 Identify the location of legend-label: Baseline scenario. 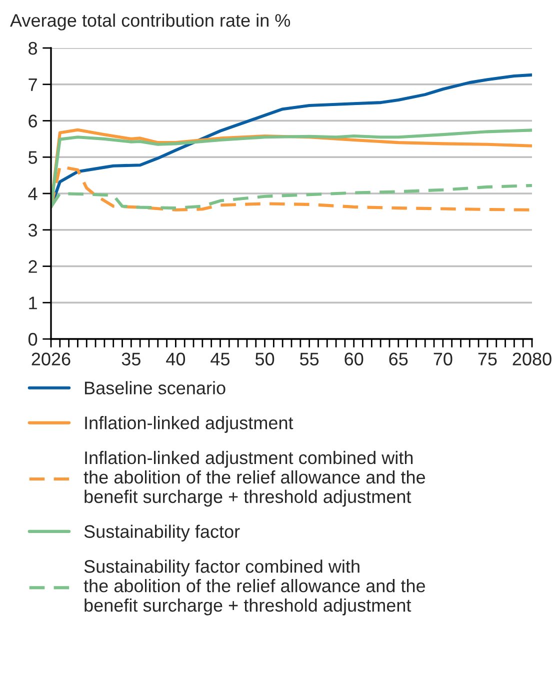
(155, 387).